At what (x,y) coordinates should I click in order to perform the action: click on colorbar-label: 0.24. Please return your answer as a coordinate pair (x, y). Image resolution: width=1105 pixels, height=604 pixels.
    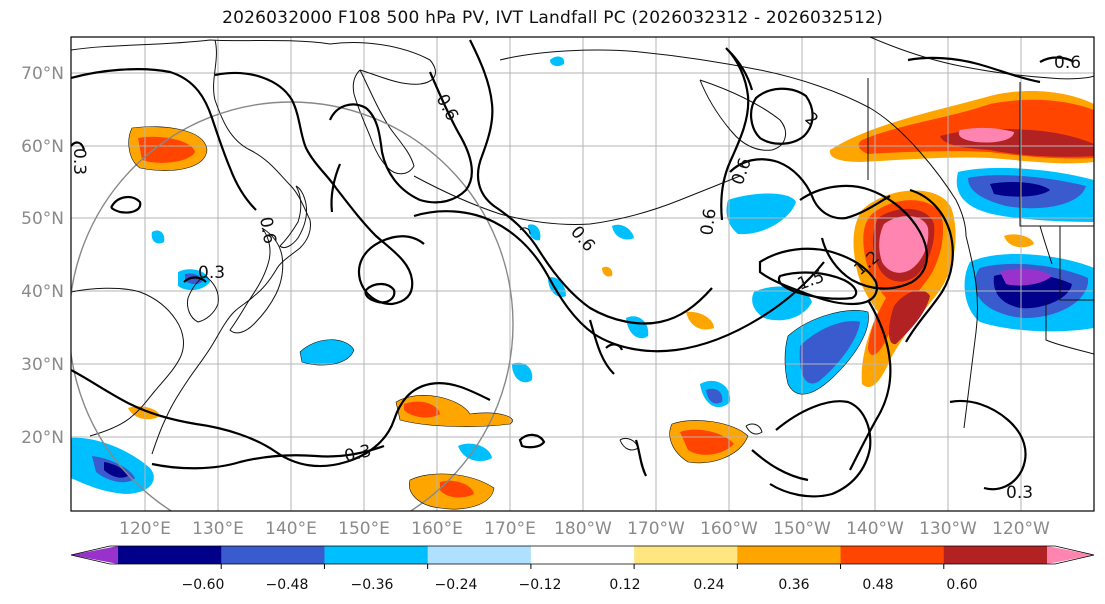
    Looking at the image, I should click on (708, 585).